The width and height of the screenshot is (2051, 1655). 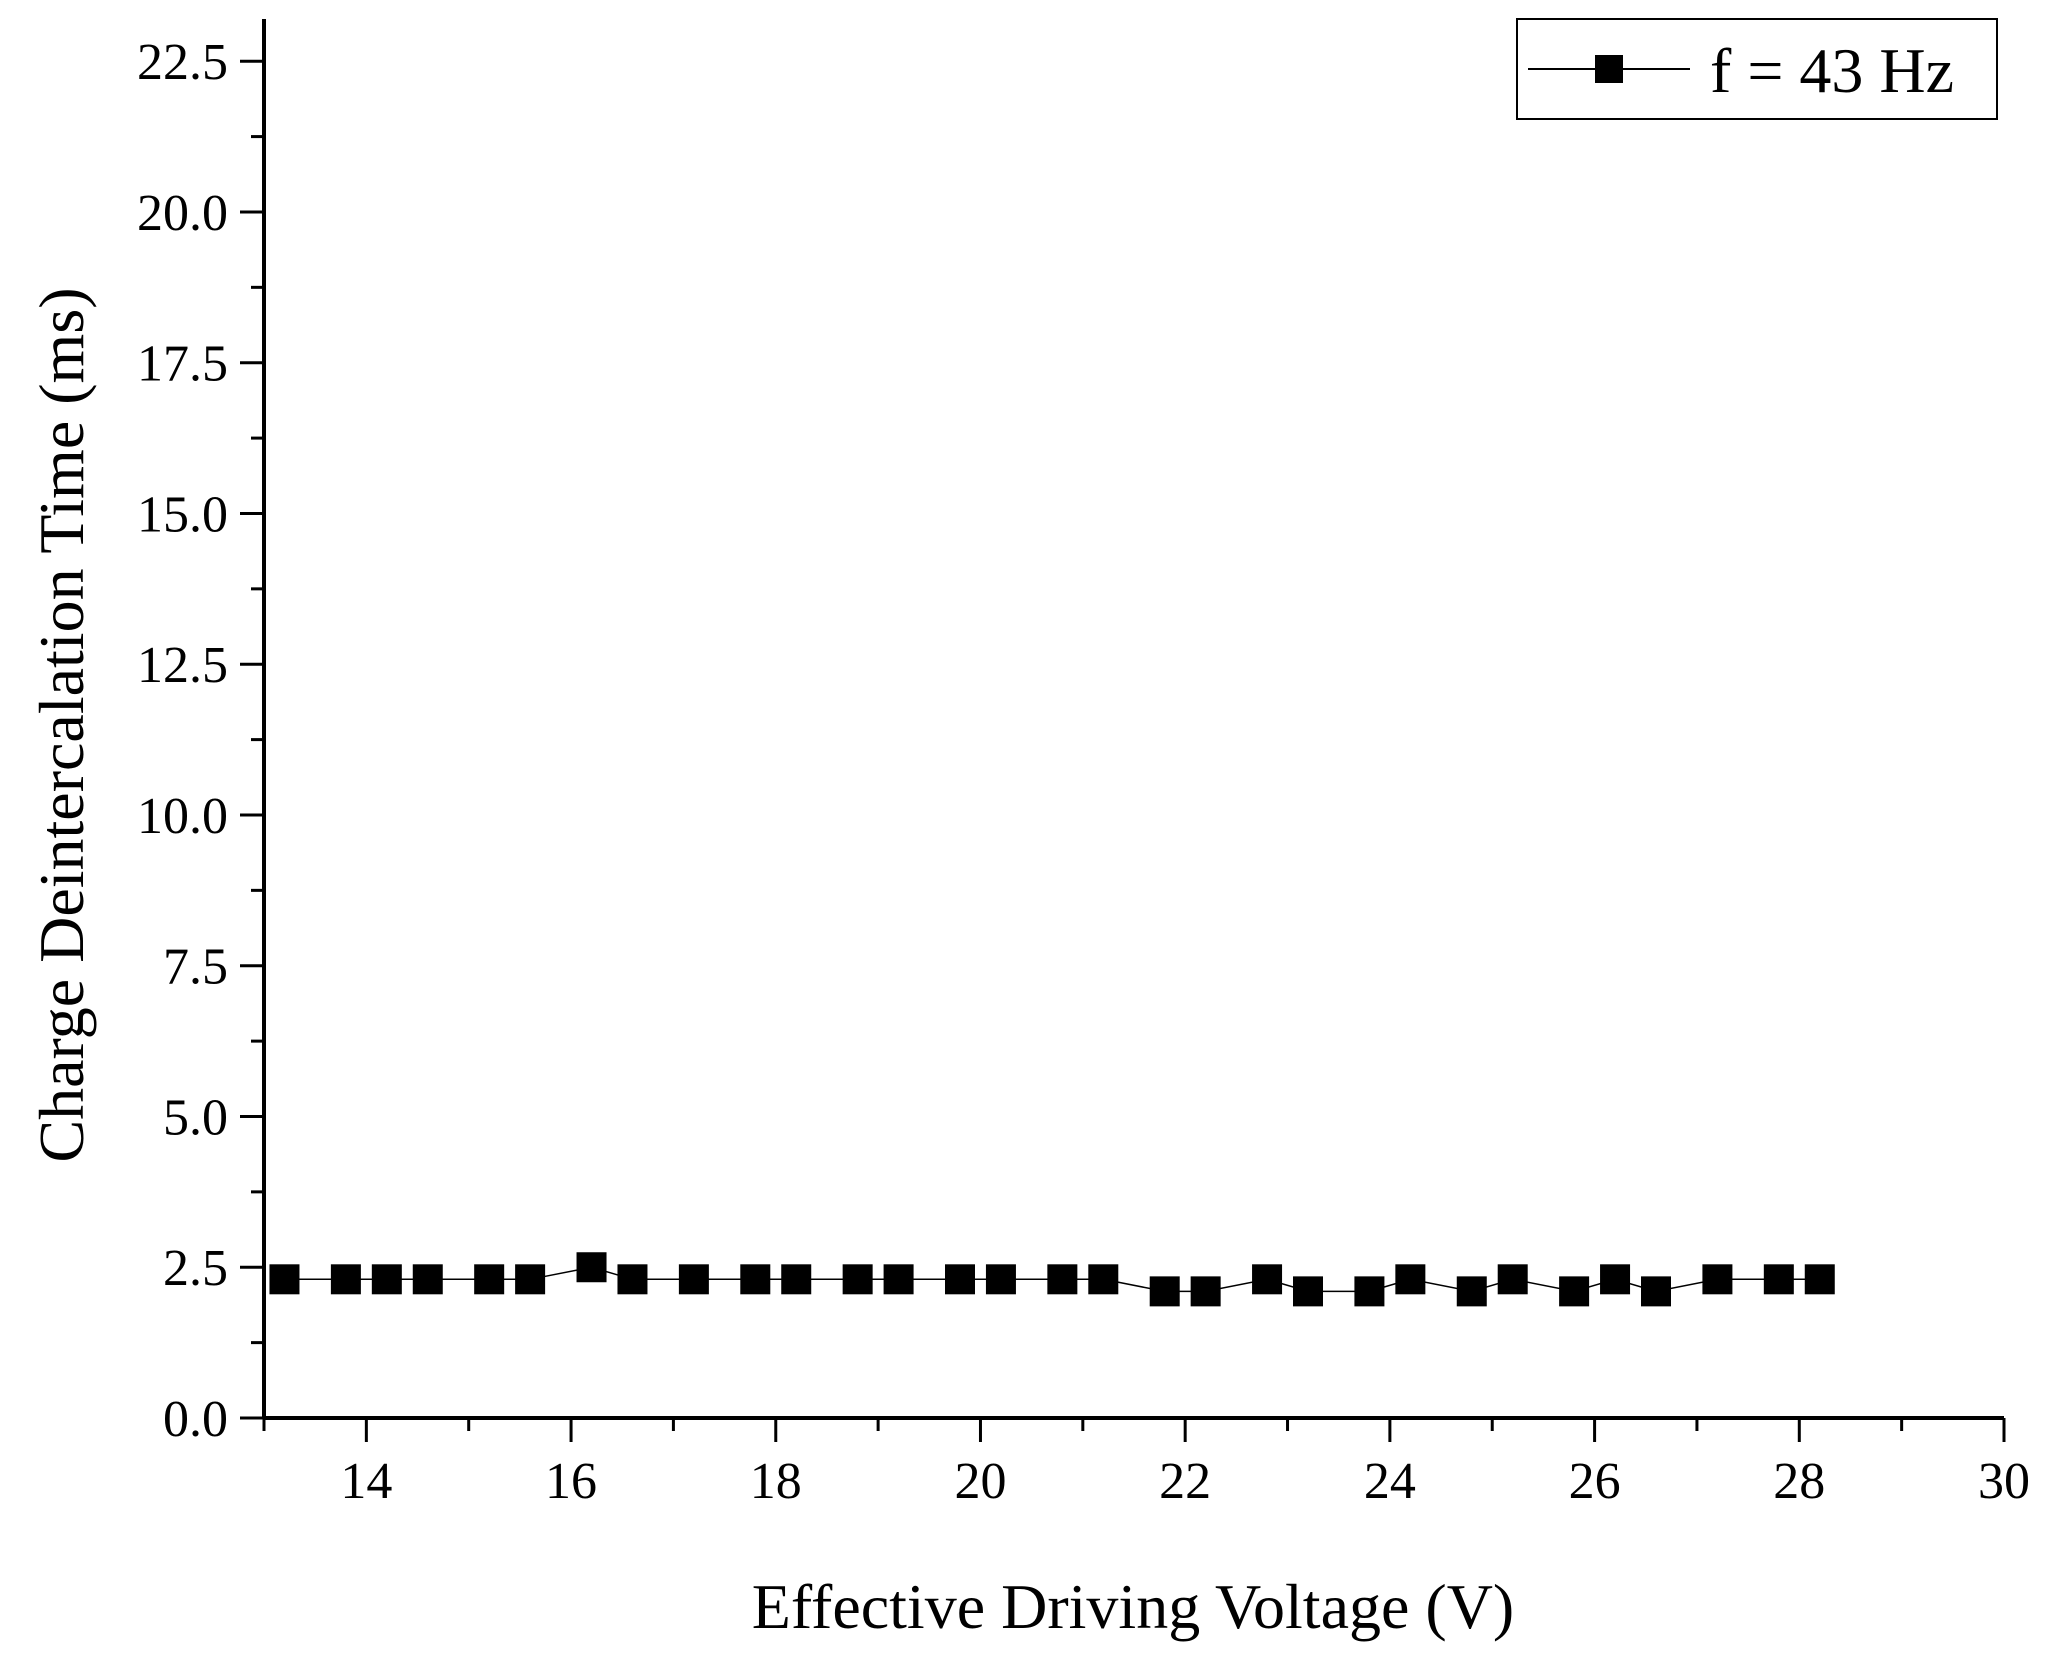 What do you see at coordinates (182, 62) in the screenshot?
I see `y-tick-label: 22.5` at bounding box center [182, 62].